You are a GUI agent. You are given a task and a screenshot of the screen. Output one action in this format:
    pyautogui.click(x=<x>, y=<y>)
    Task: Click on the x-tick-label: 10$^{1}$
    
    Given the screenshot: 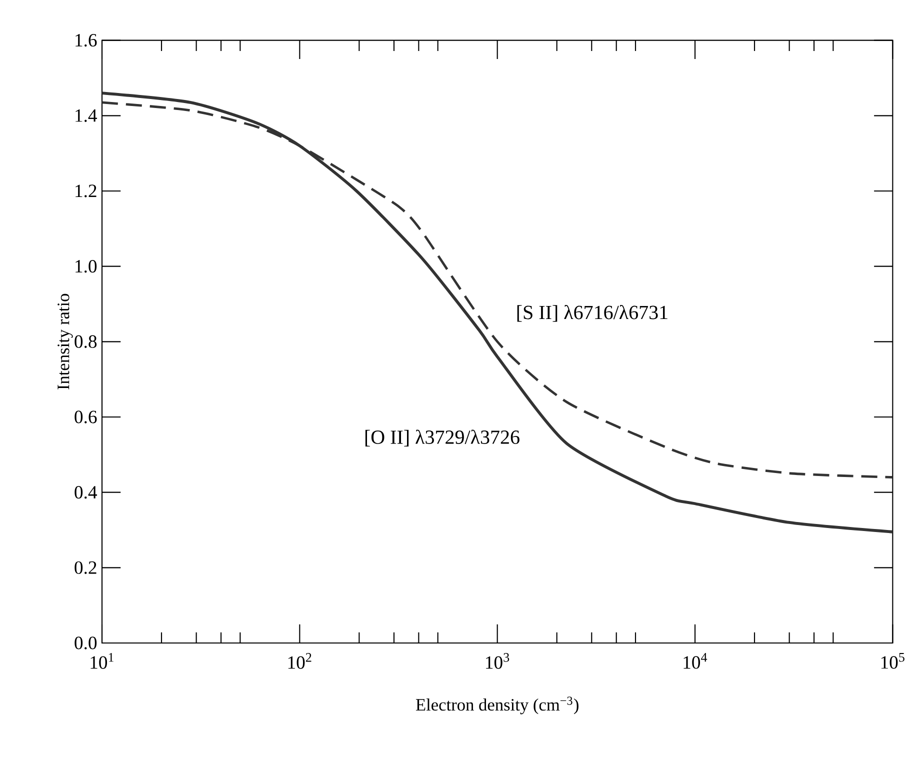 What is the action you would take?
    pyautogui.click(x=102, y=660)
    